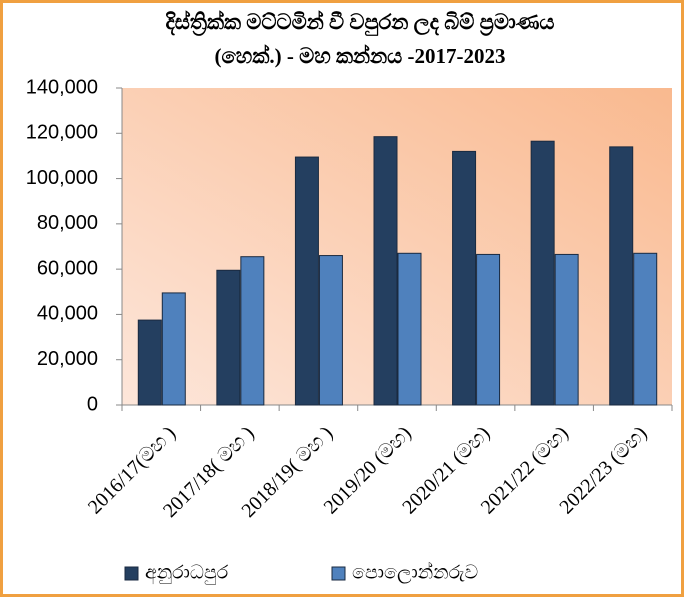 The image size is (684, 597). What do you see at coordinates (62, 178) in the screenshot?
I see `y-tick-label: 100,000` at bounding box center [62, 178].